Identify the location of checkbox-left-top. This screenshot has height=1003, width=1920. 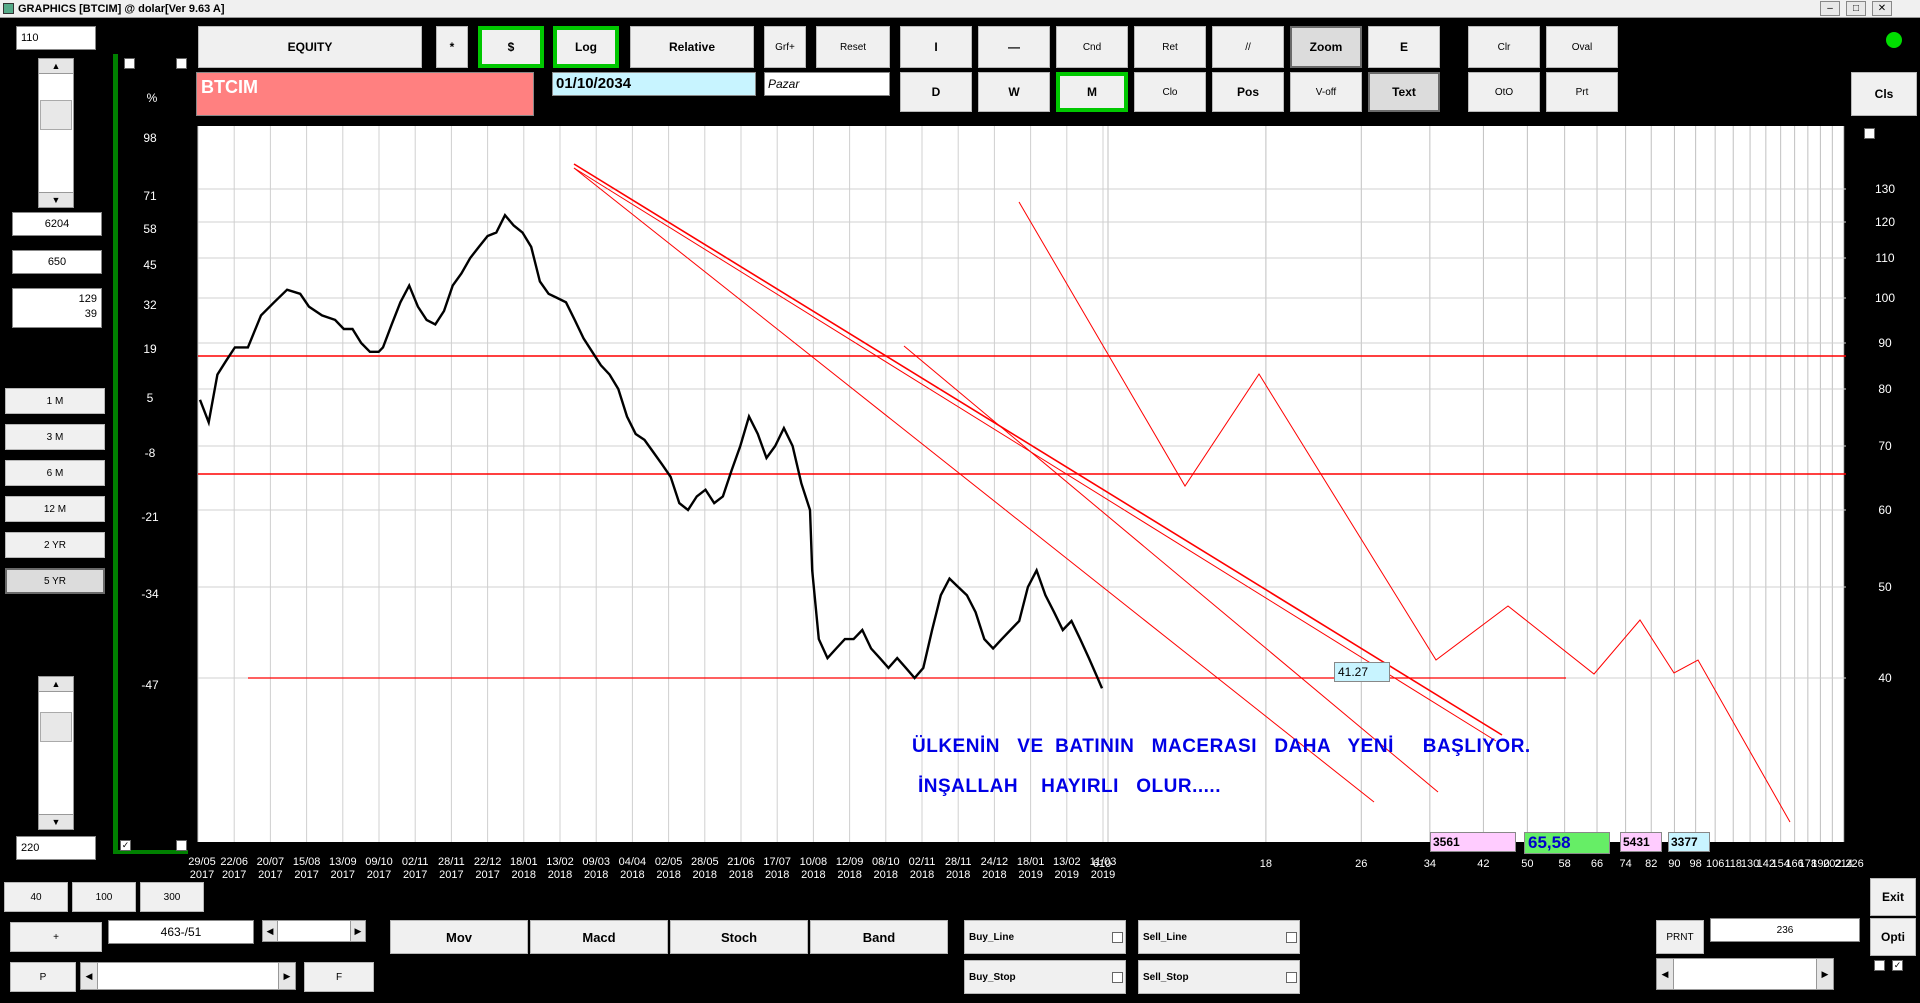
(129, 63).